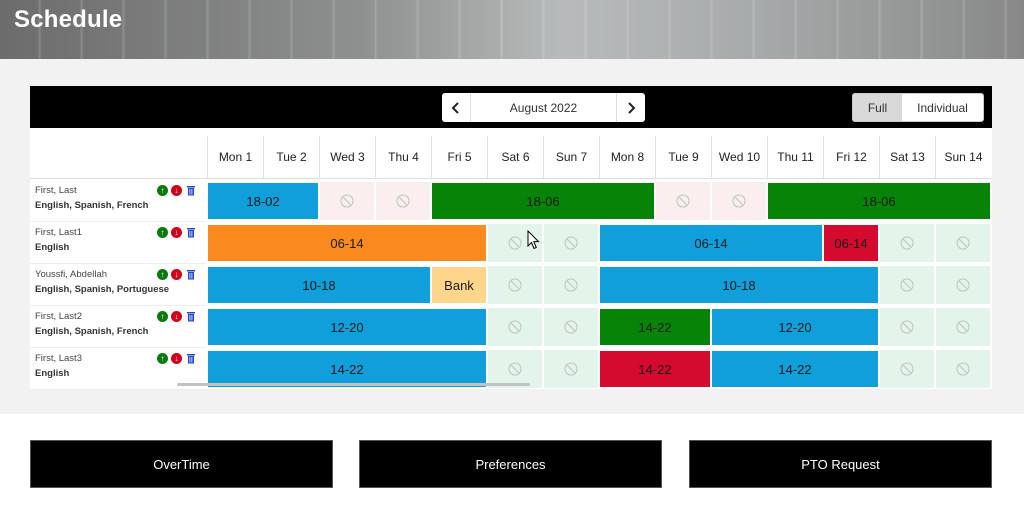 The image size is (1024, 516). I want to click on shift-block: Bank, so click(459, 285).